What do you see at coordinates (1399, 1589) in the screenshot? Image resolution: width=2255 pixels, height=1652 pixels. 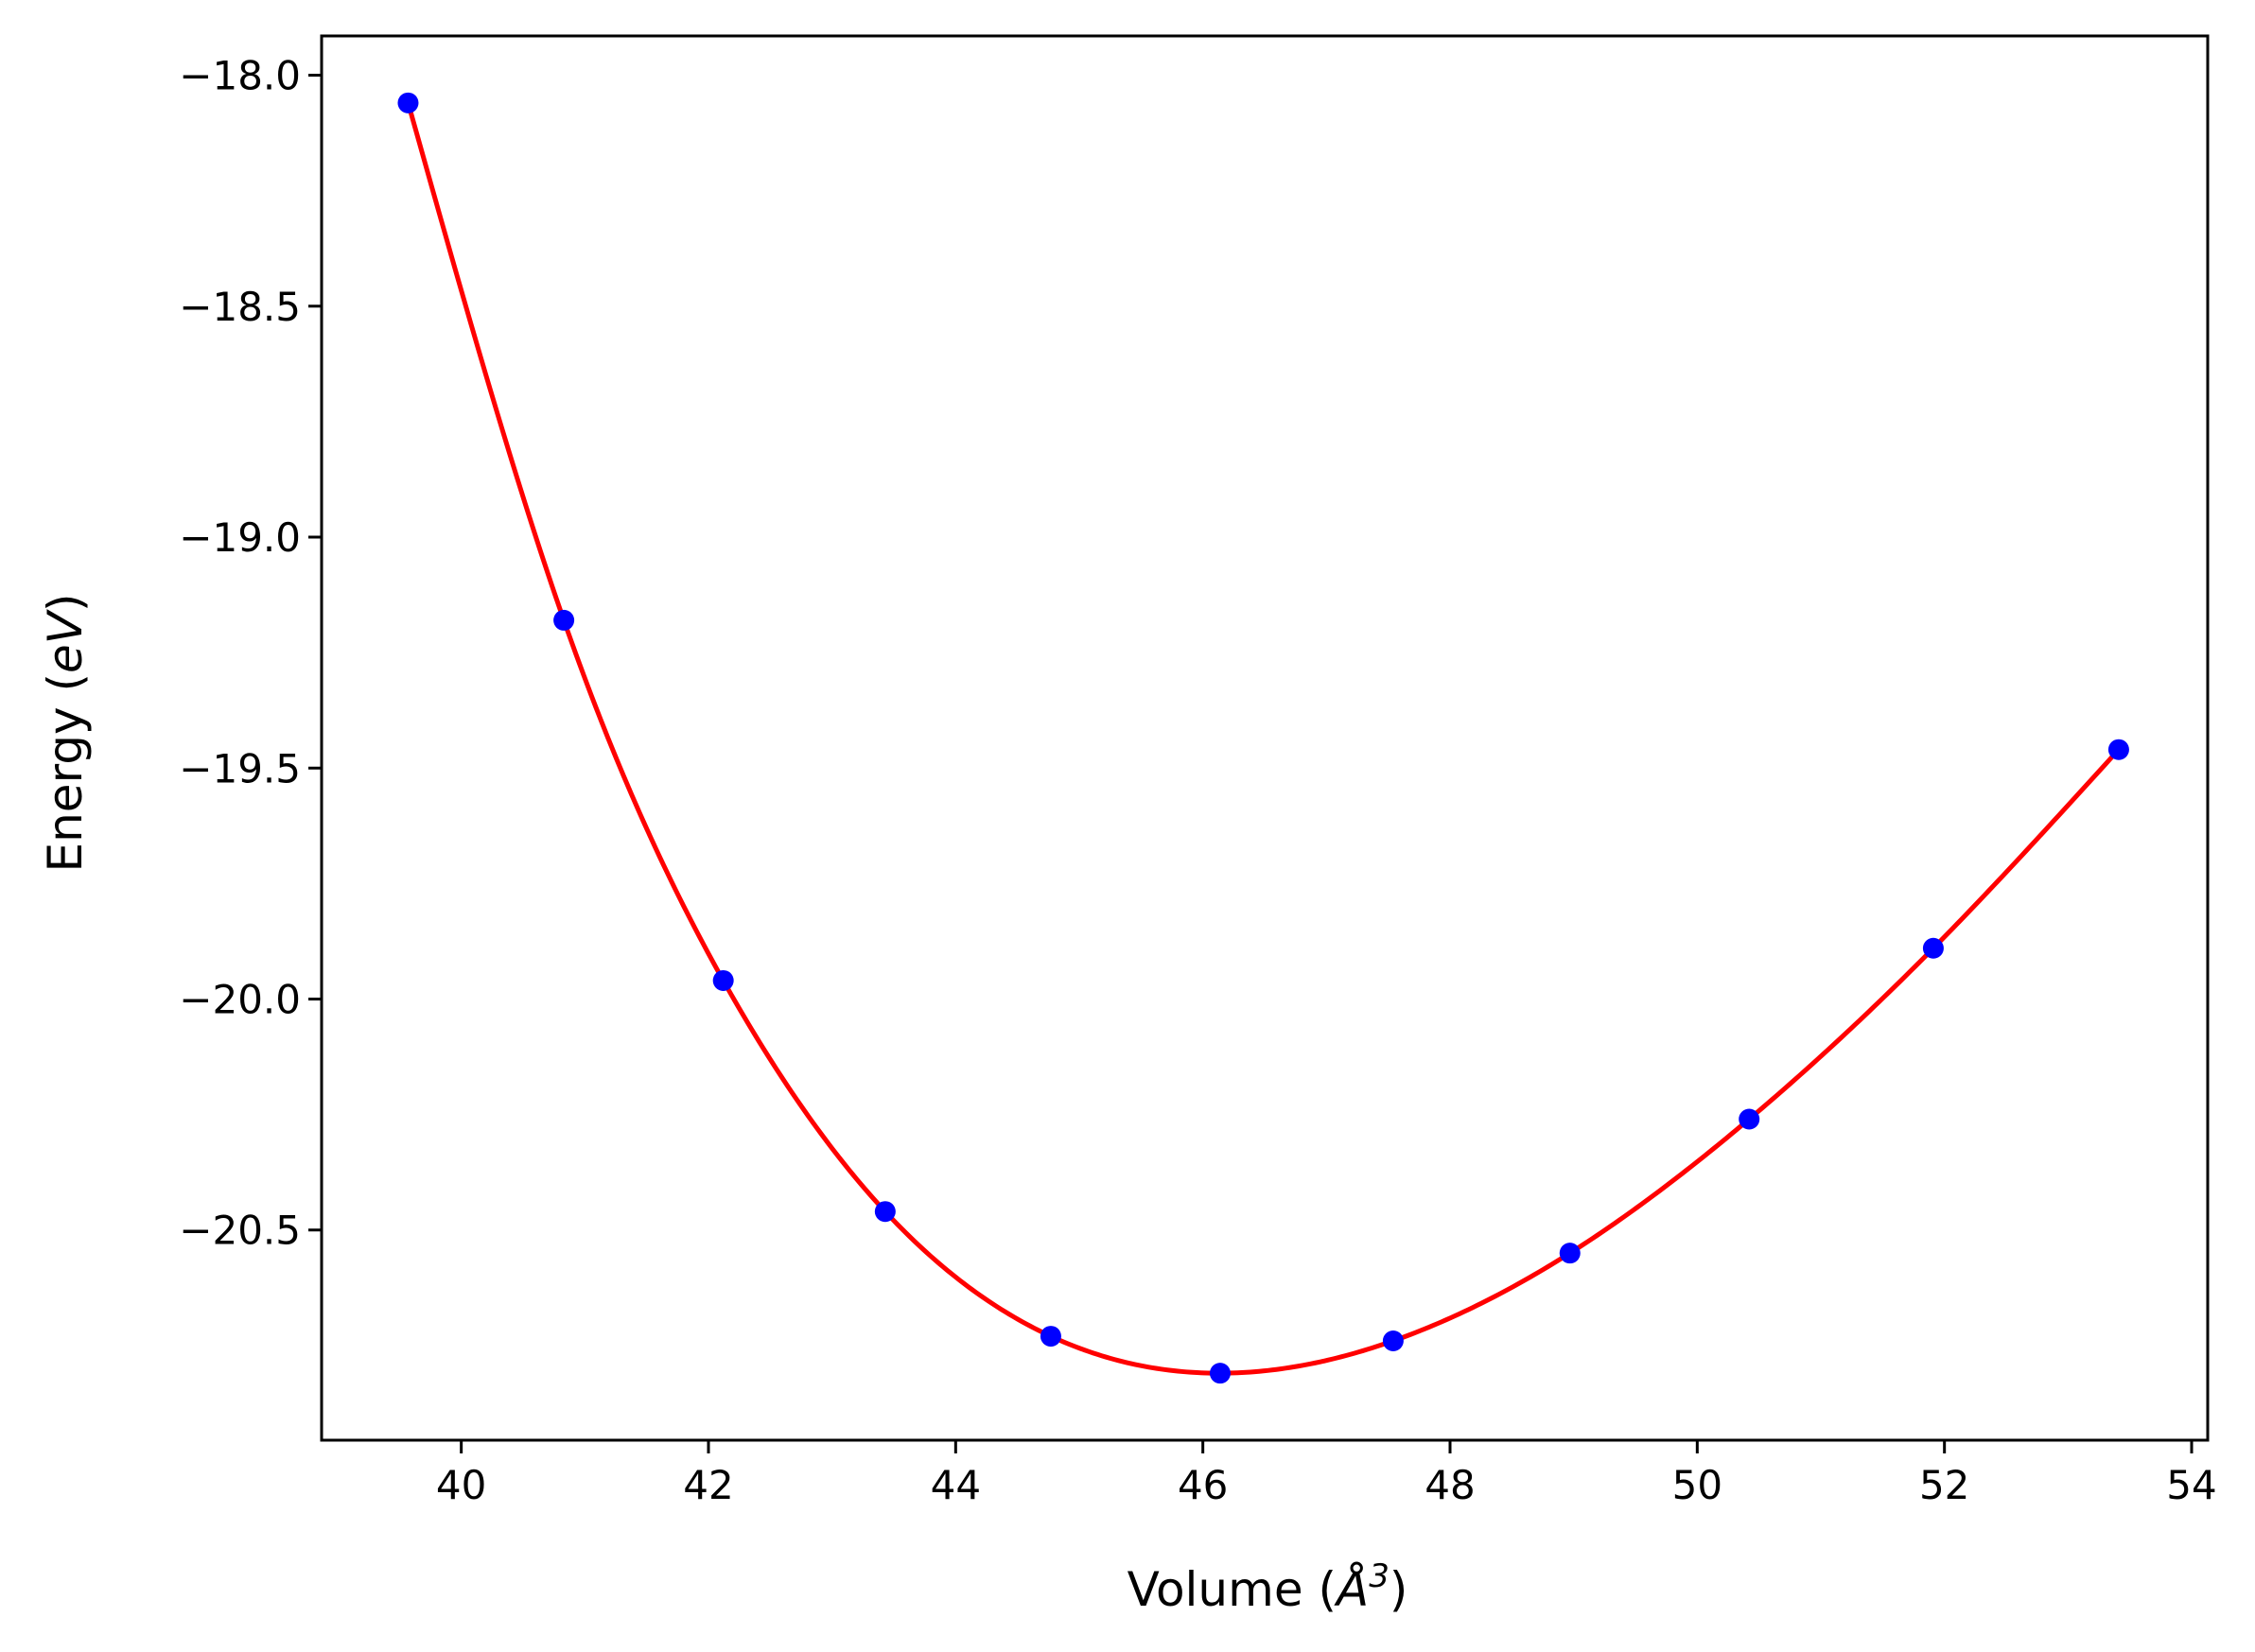 I see `x-axis-label-suffix: )` at bounding box center [1399, 1589].